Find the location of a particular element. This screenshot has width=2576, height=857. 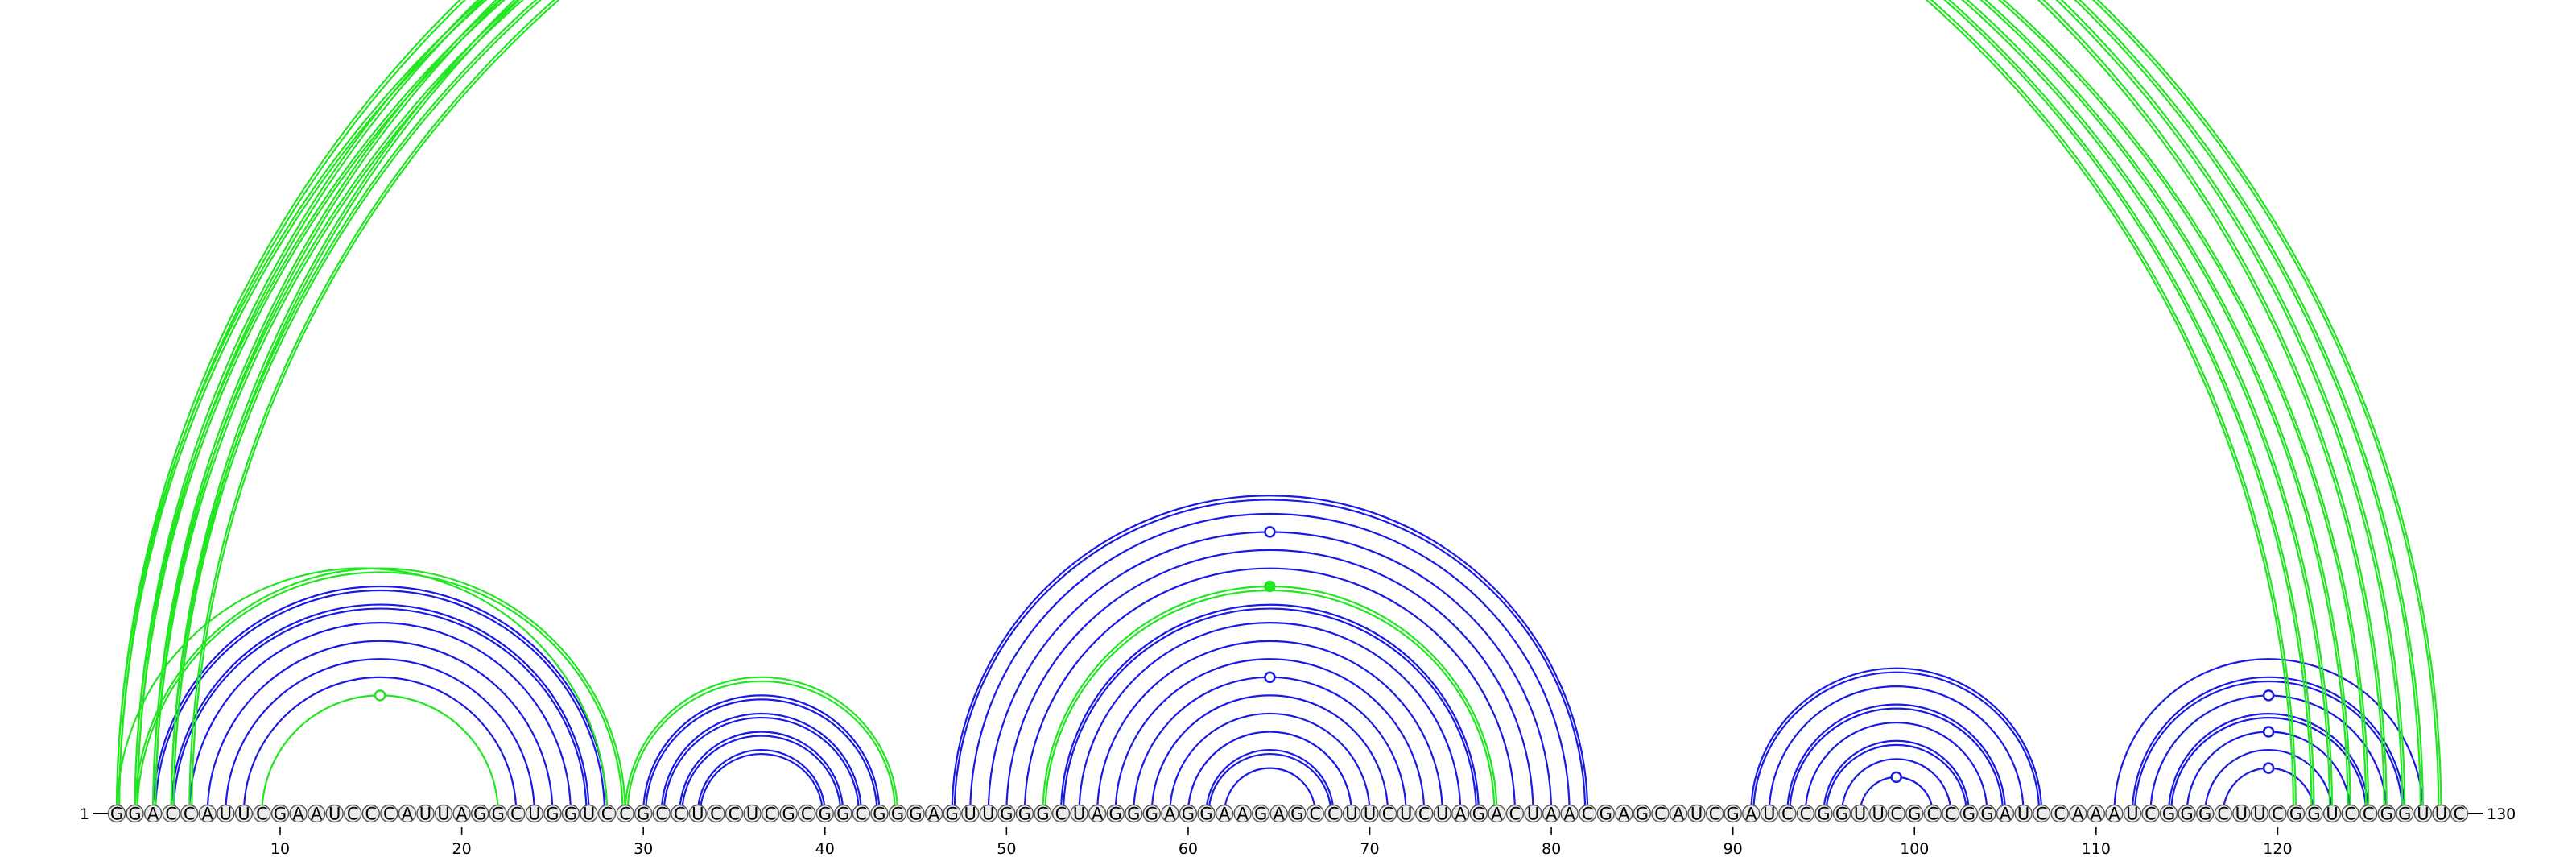

nucleotide-82: C is located at coordinates (1588, 814).